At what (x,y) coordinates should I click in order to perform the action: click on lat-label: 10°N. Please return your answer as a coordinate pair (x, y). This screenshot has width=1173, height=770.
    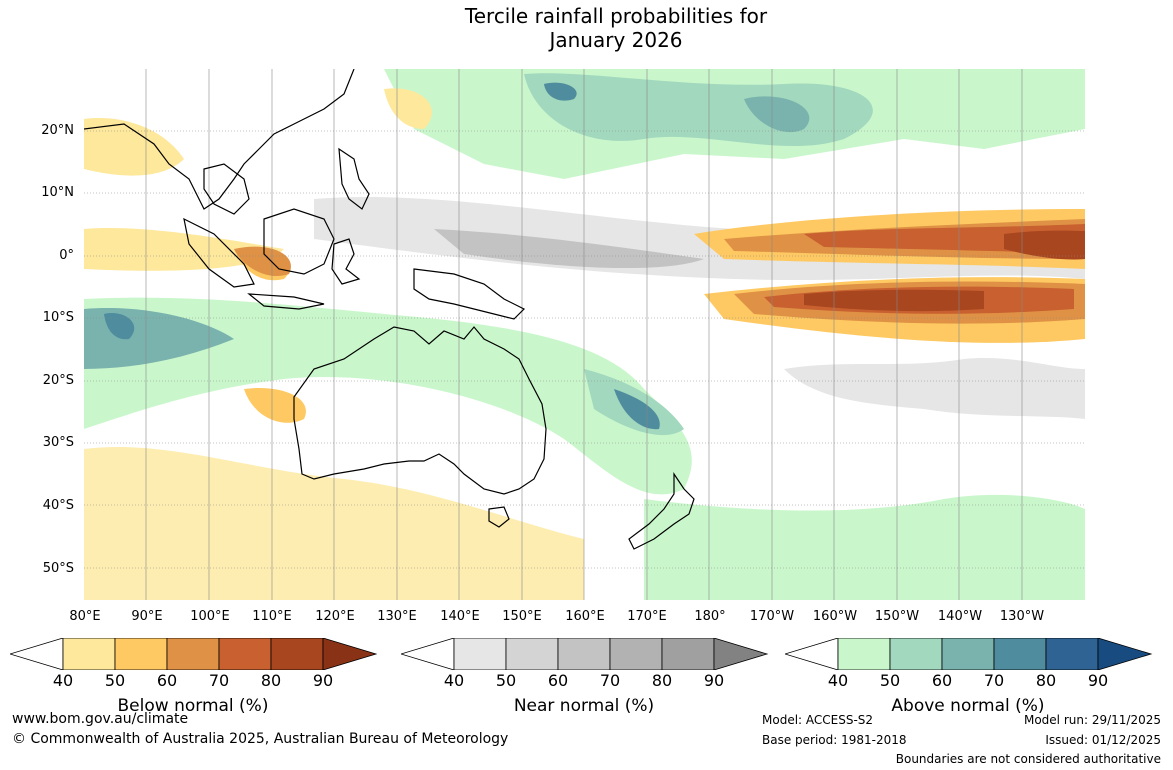
    Looking at the image, I should click on (57, 192).